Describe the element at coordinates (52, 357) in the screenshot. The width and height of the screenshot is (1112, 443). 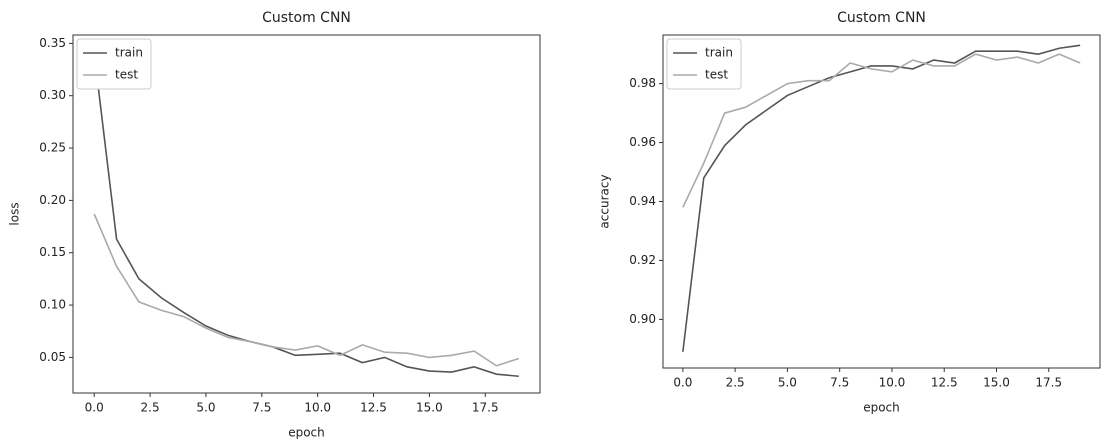
I see `y-tick-label: 0.05` at that location.